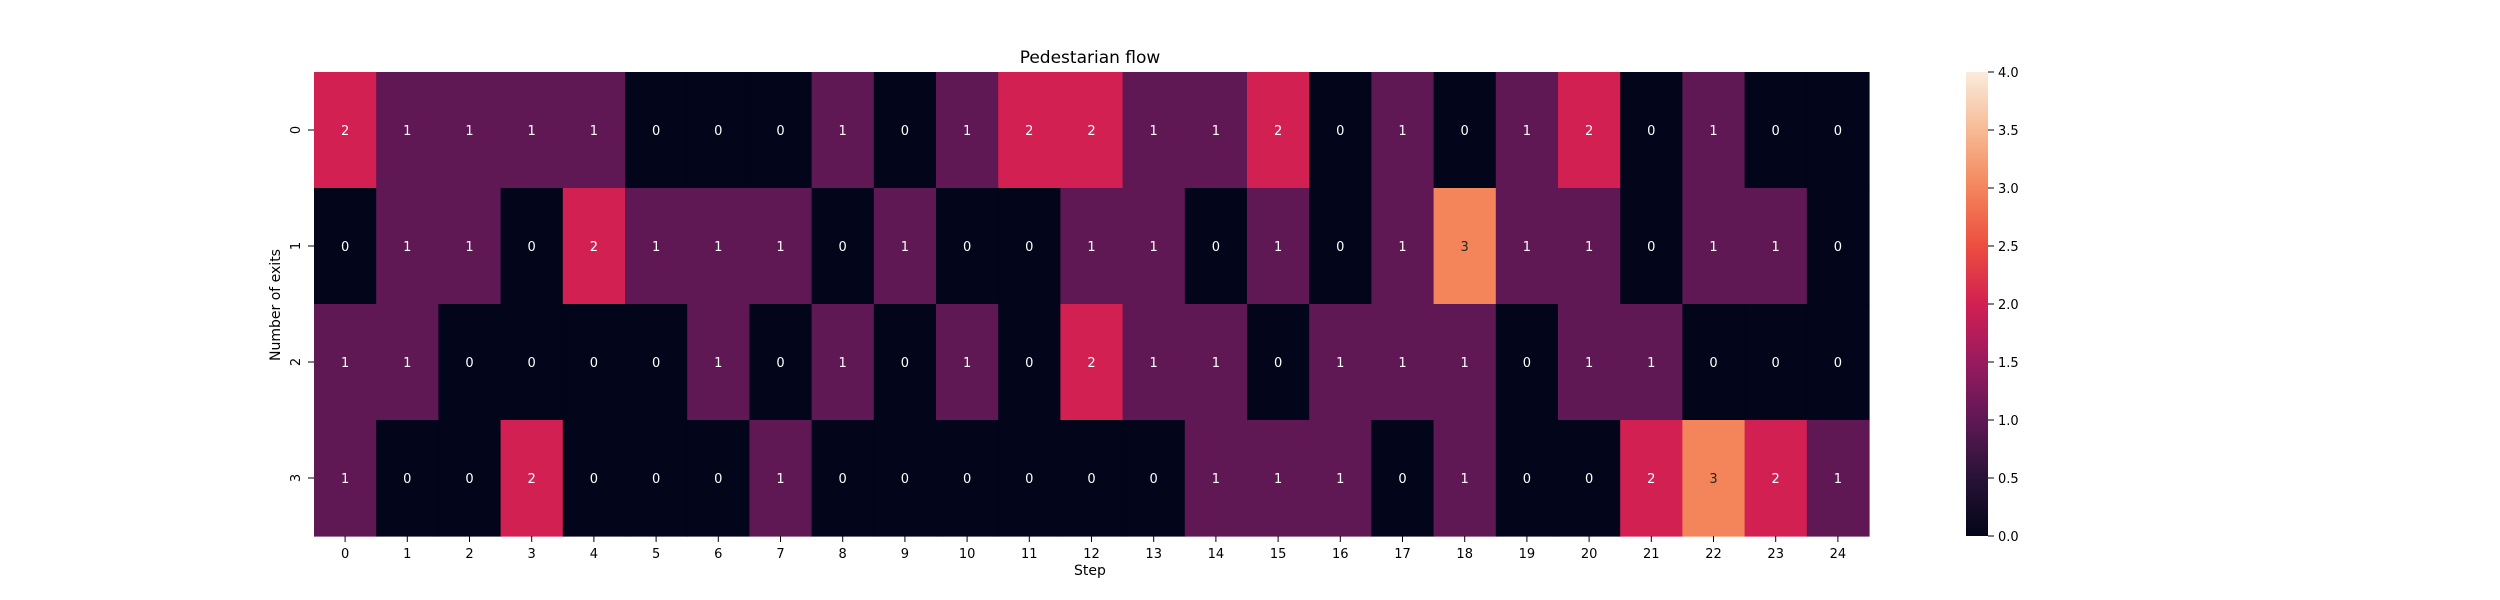  Describe the element at coordinates (1464, 554) in the screenshot. I see `x-tick-label: 18` at that location.